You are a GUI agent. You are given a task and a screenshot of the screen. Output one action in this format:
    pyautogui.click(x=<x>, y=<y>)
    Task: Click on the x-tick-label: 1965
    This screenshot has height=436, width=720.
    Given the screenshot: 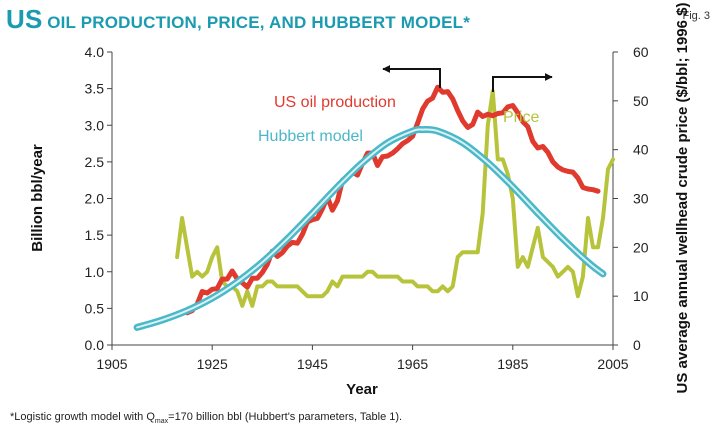 What is the action you would take?
    pyautogui.click(x=412, y=364)
    